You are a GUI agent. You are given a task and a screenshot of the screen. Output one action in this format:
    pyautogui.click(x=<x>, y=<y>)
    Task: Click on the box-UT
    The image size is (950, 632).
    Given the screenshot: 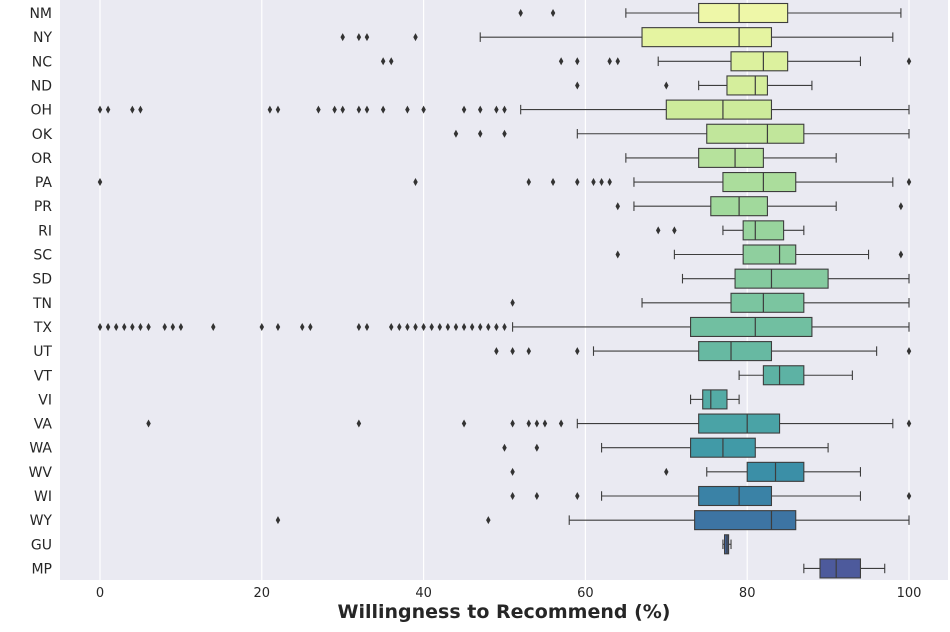 What is the action you would take?
    pyautogui.click(x=703, y=351)
    